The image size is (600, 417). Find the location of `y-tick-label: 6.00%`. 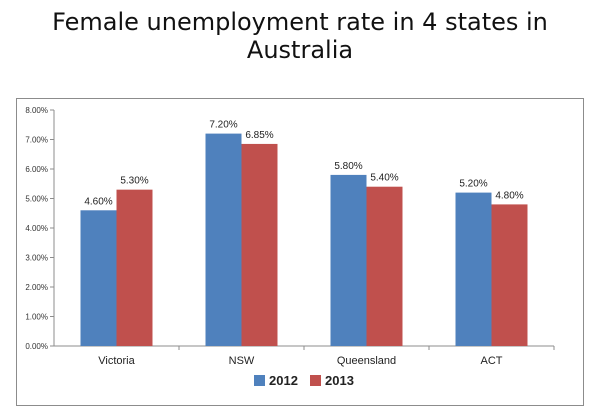

y-tick-label: 6.00% is located at coordinates (36, 169).